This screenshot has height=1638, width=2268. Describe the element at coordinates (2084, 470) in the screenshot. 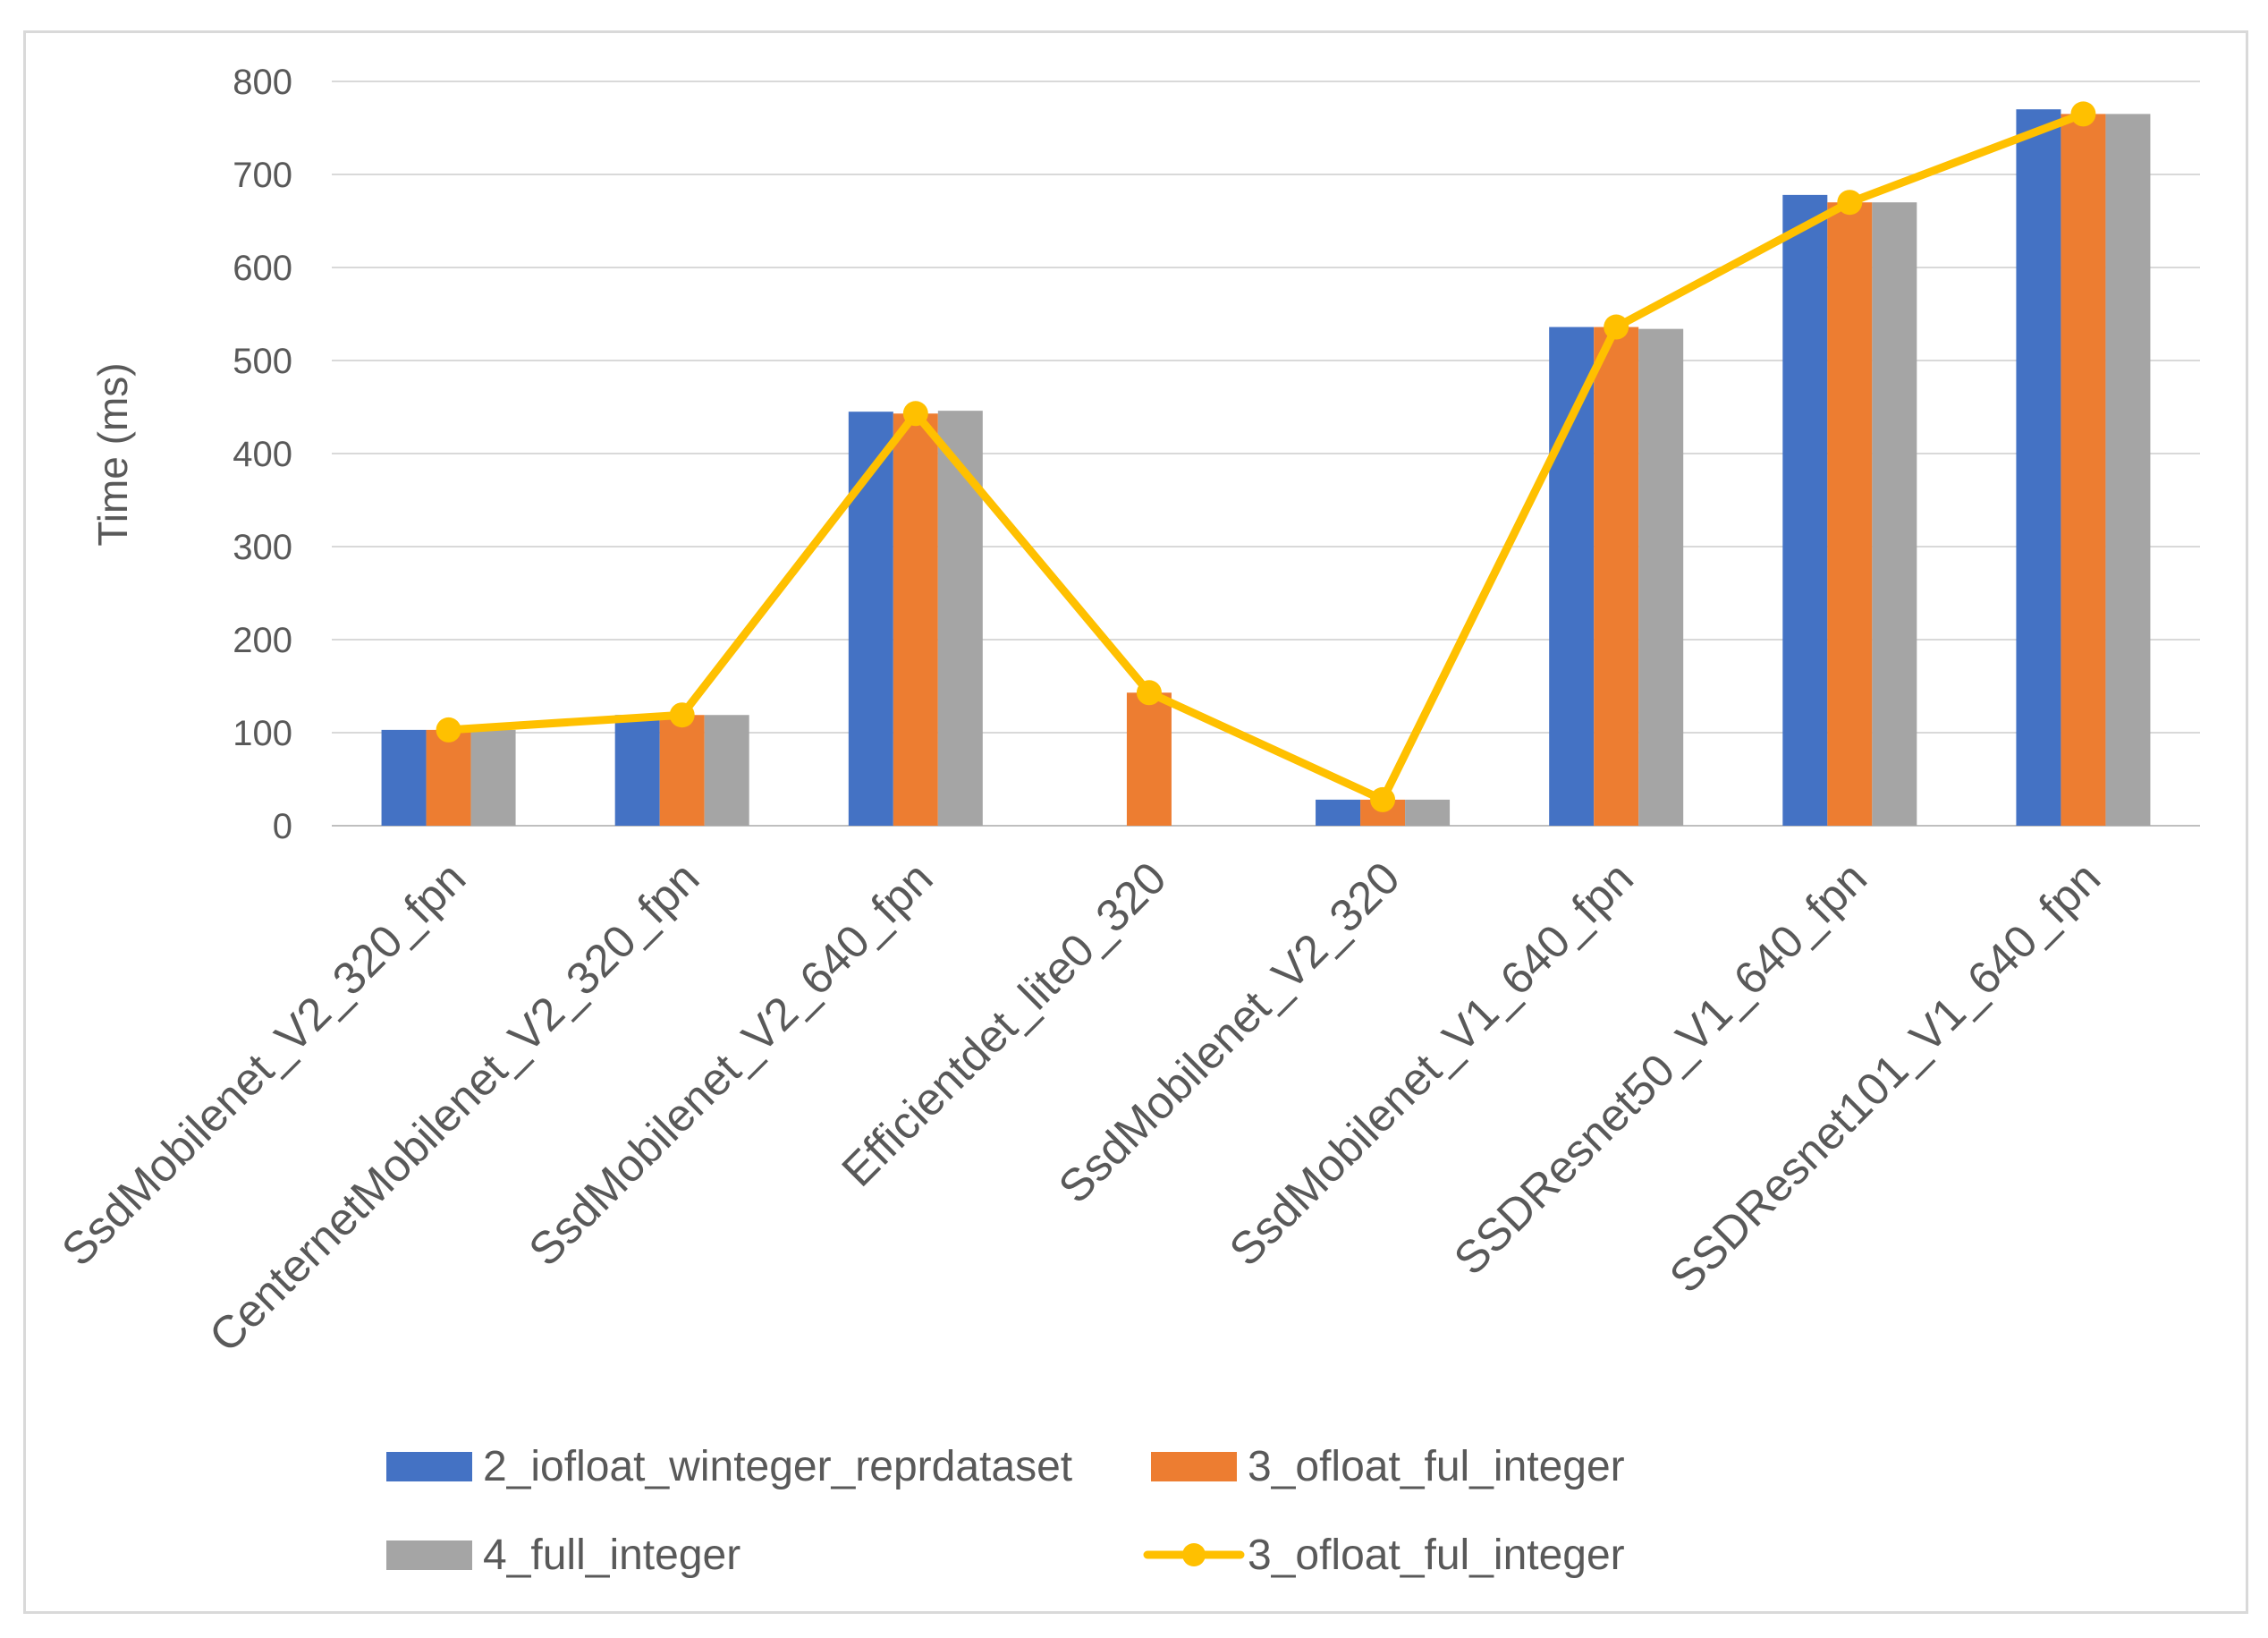

I see `bar-2-SSDResnet101_V1_640_fpn` at that location.